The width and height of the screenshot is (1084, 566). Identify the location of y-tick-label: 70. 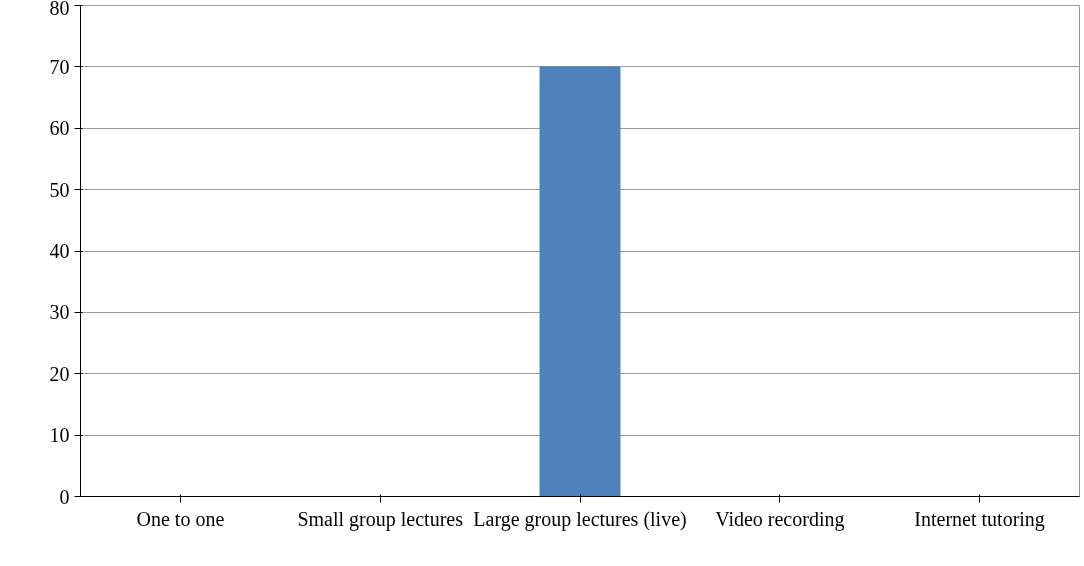
(59, 66).